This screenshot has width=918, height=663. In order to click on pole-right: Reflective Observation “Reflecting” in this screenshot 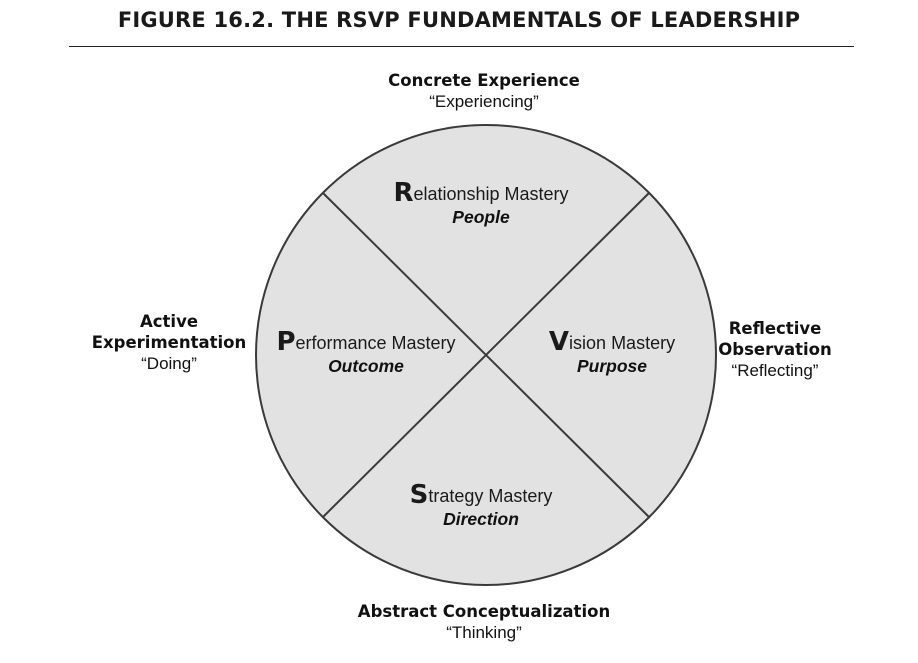, I will do `click(775, 349)`.